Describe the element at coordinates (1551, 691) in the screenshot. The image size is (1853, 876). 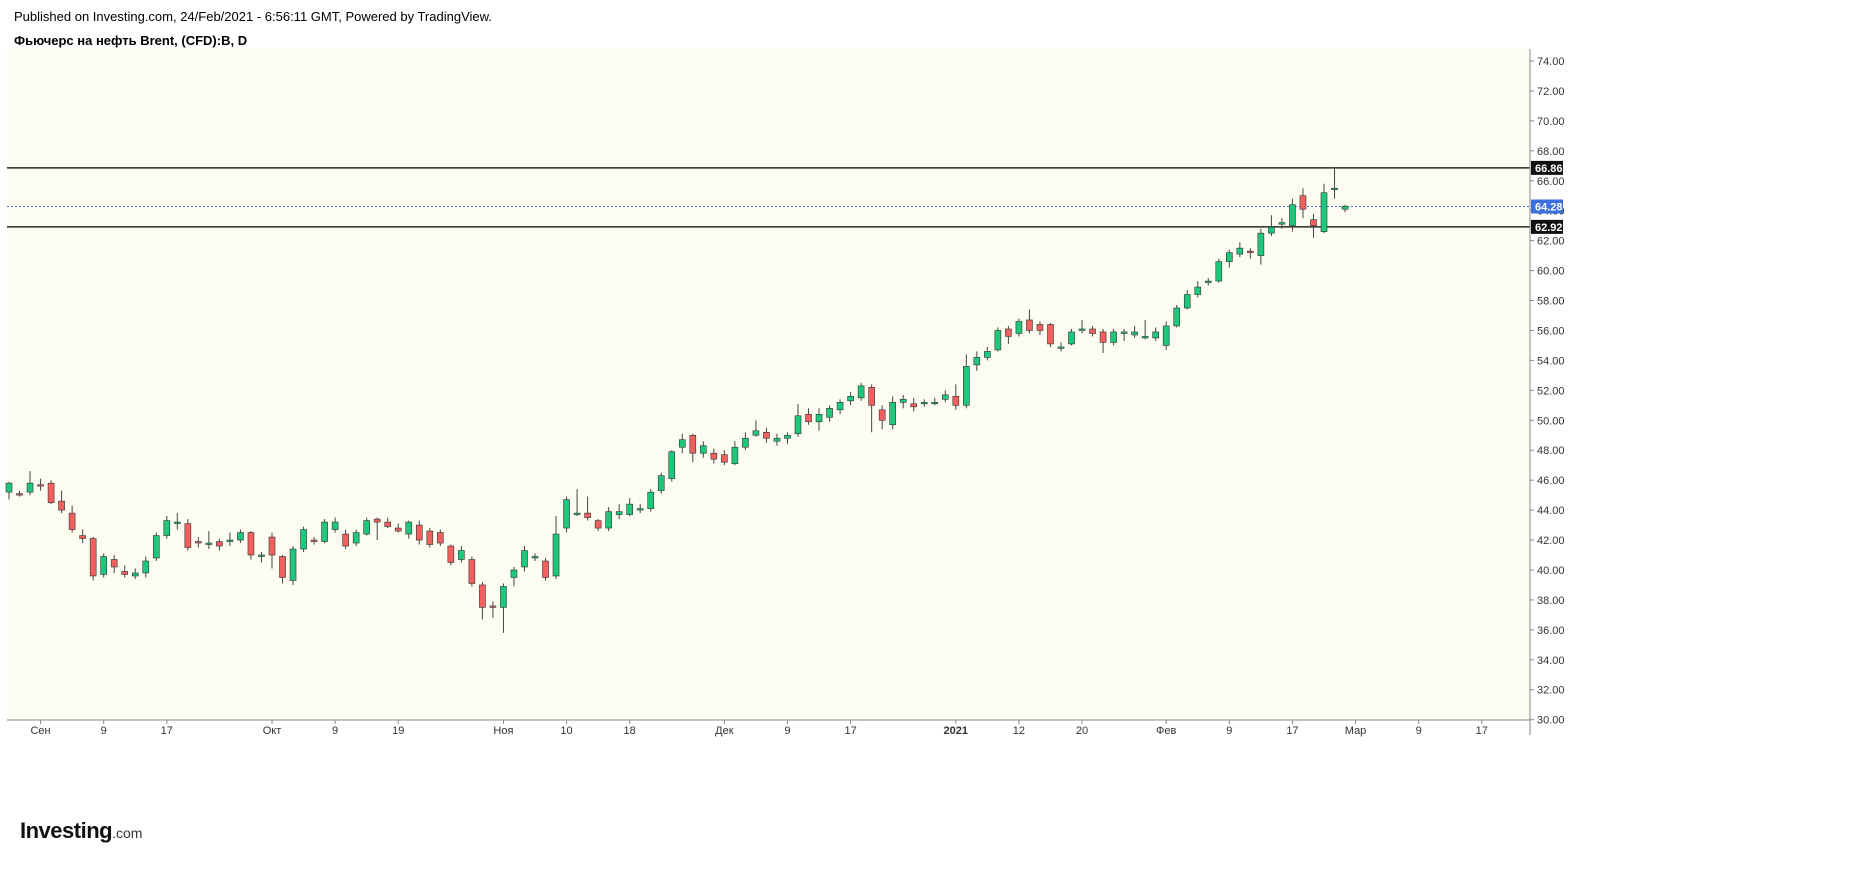
I see `y-tick-label: 32.00` at that location.